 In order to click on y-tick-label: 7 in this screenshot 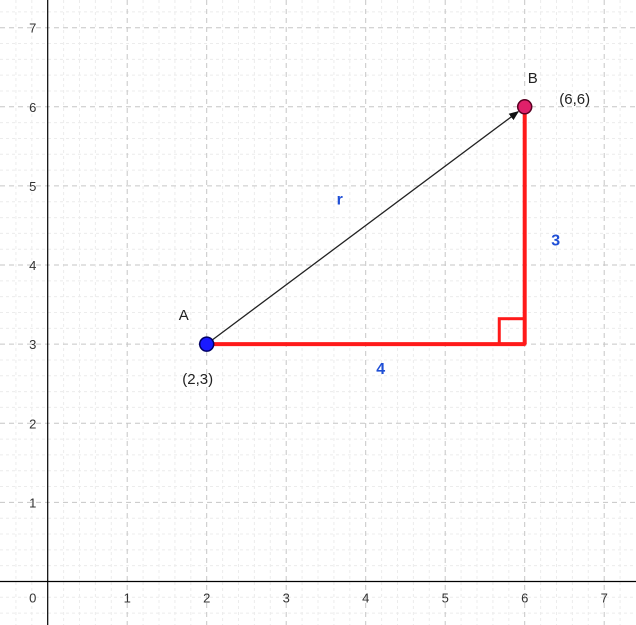, I will do `click(32, 28)`.